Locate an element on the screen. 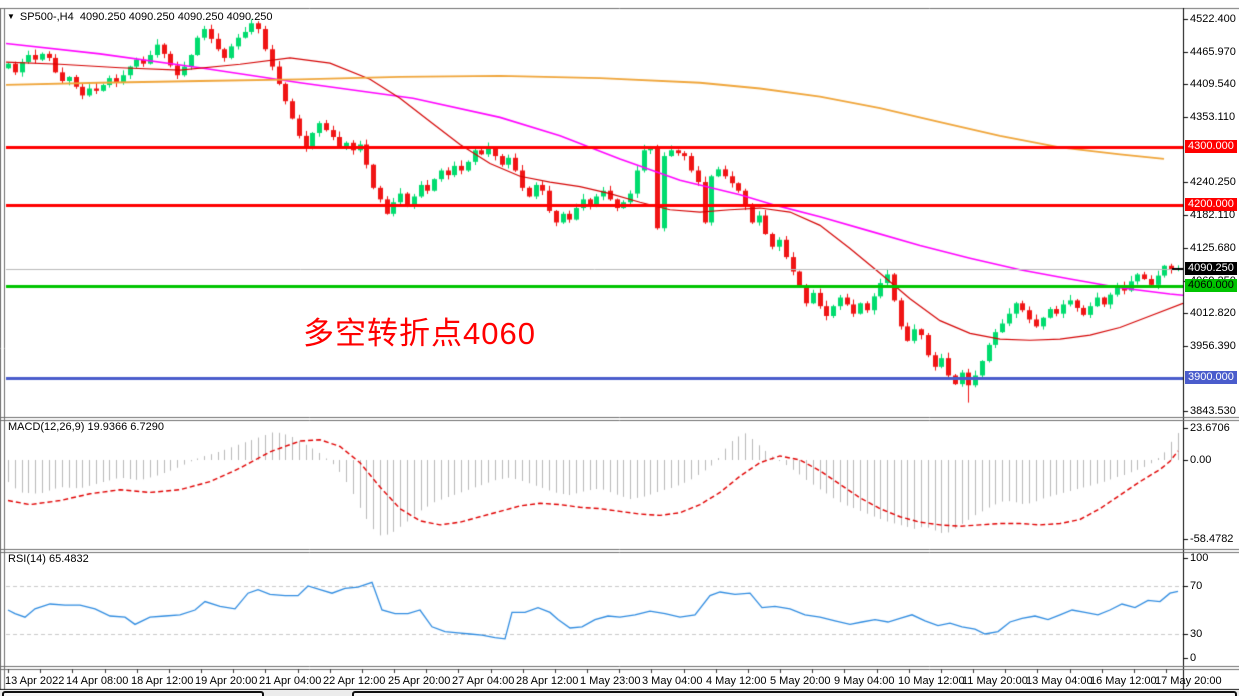 Image resolution: width=1239 pixels, height=696 pixels. macd-axis-label: -58.4782 is located at coordinates (1212, 539).